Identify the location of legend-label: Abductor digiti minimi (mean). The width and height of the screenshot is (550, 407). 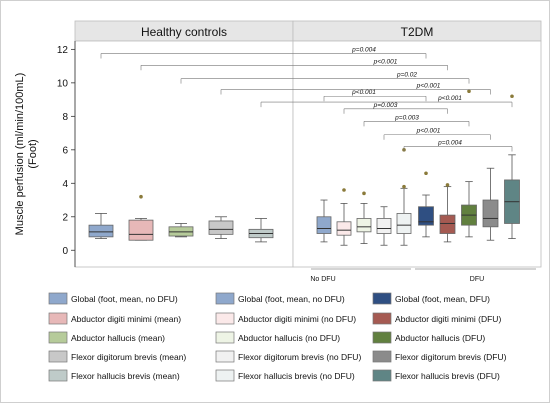
(126, 319).